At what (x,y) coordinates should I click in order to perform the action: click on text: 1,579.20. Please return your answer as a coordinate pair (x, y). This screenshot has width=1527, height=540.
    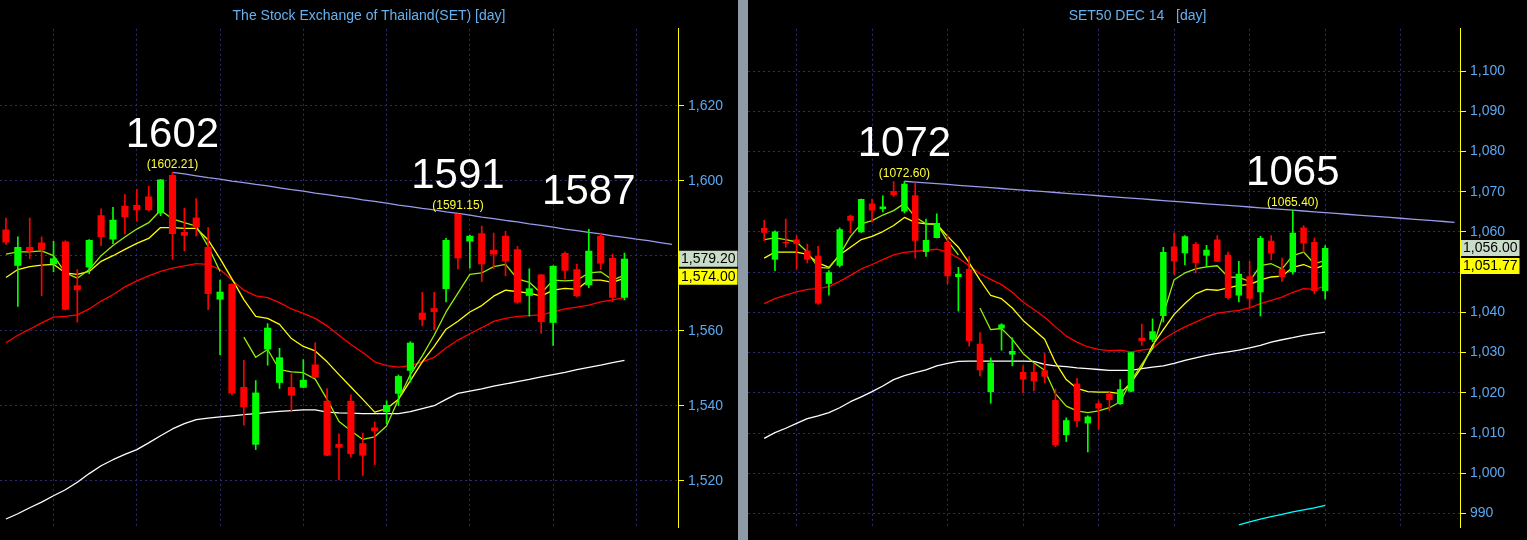
    Looking at the image, I should click on (708, 257).